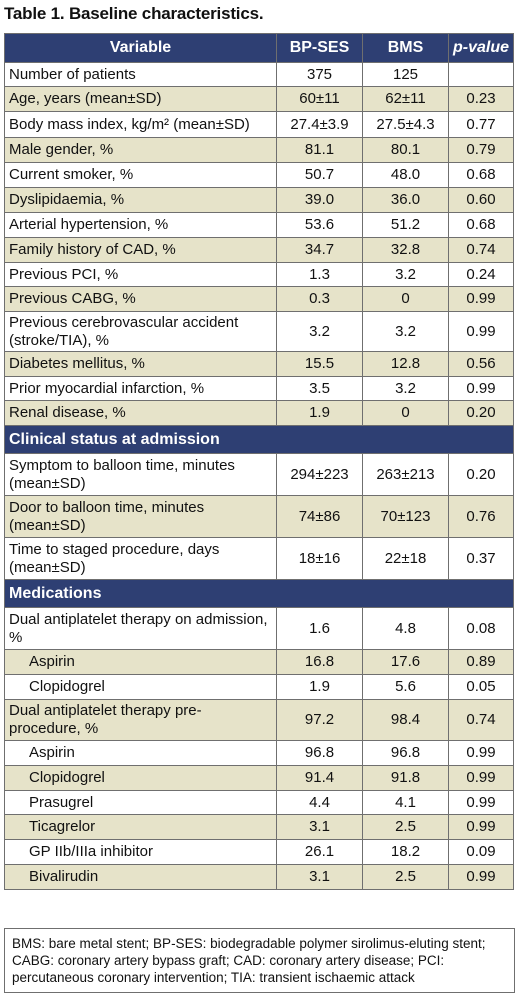  I want to click on bms-value: 125, so click(405, 74).